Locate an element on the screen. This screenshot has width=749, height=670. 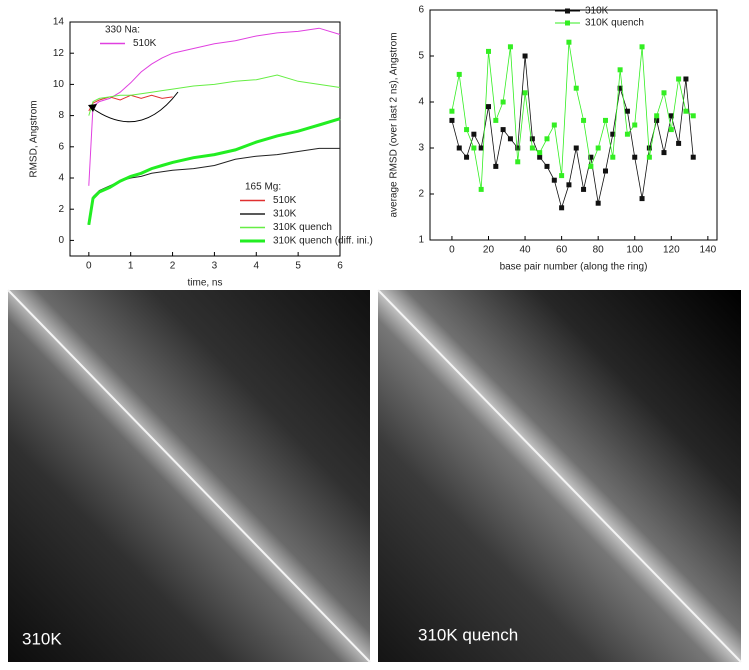
heatmap-label: 310K is located at coordinates (42, 638).